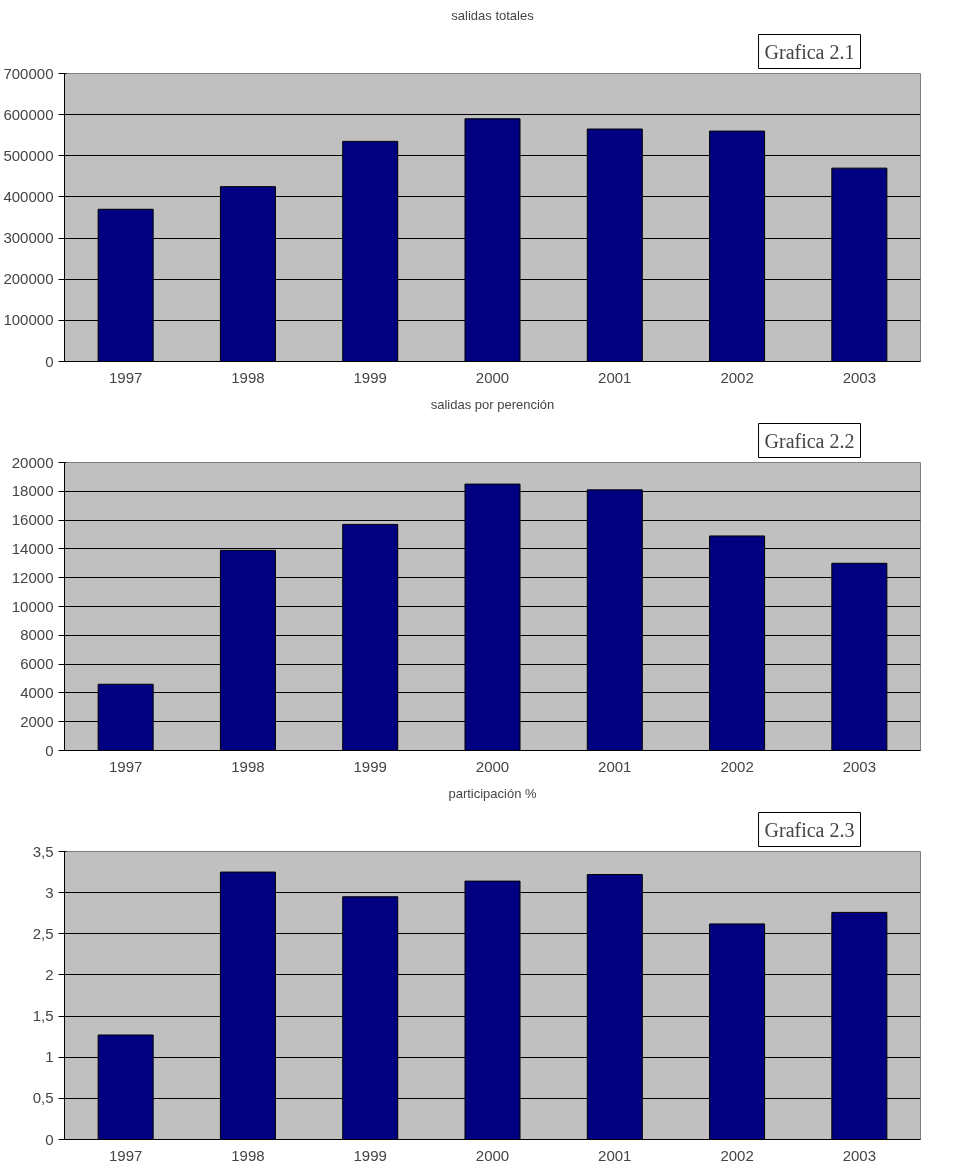 This screenshot has width=958, height=1168. What do you see at coordinates (809, 829) in the screenshot?
I see `text: Grafica 2.3` at bounding box center [809, 829].